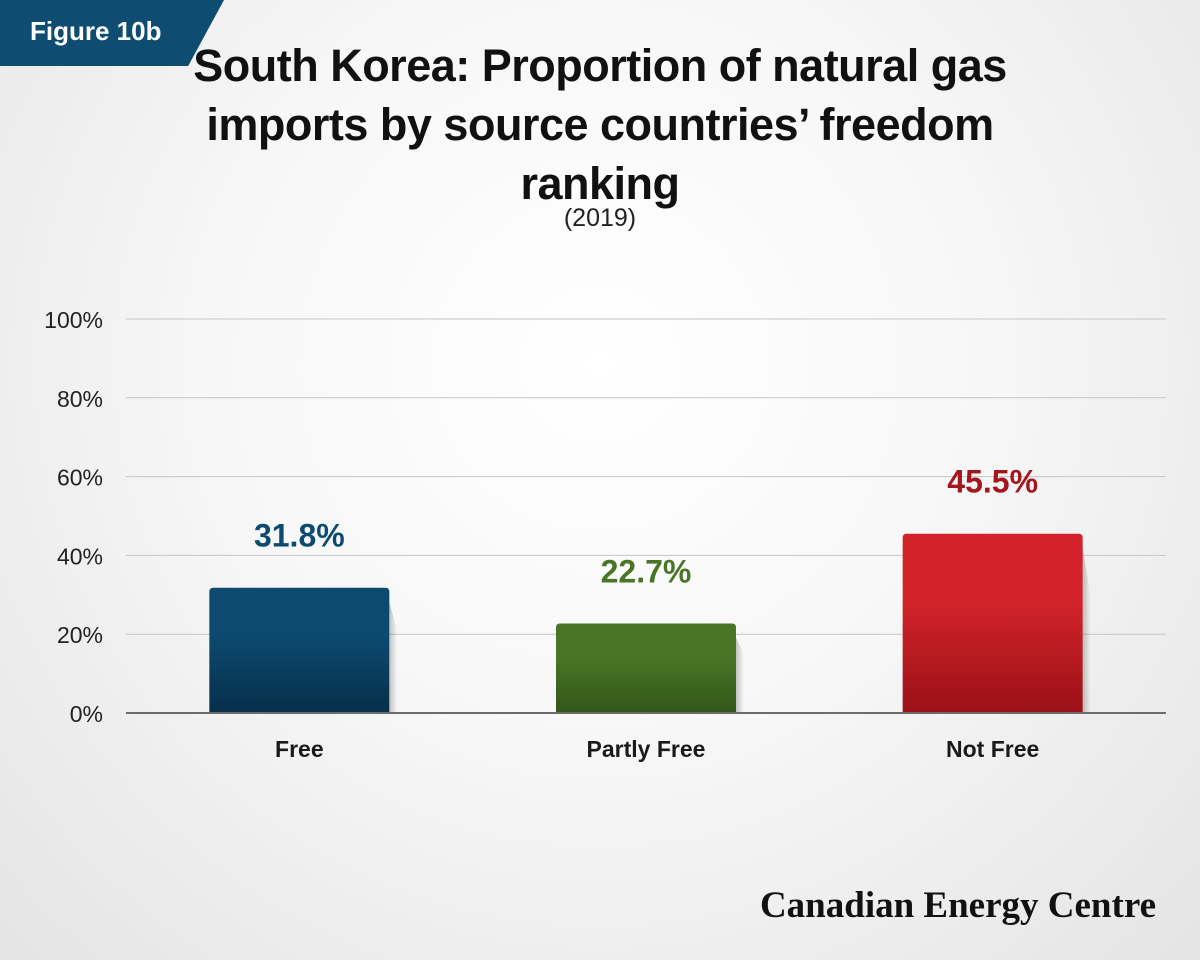 This screenshot has width=1200, height=960. What do you see at coordinates (600, 218) in the screenshot?
I see `chart-subtitle: (2019)` at bounding box center [600, 218].